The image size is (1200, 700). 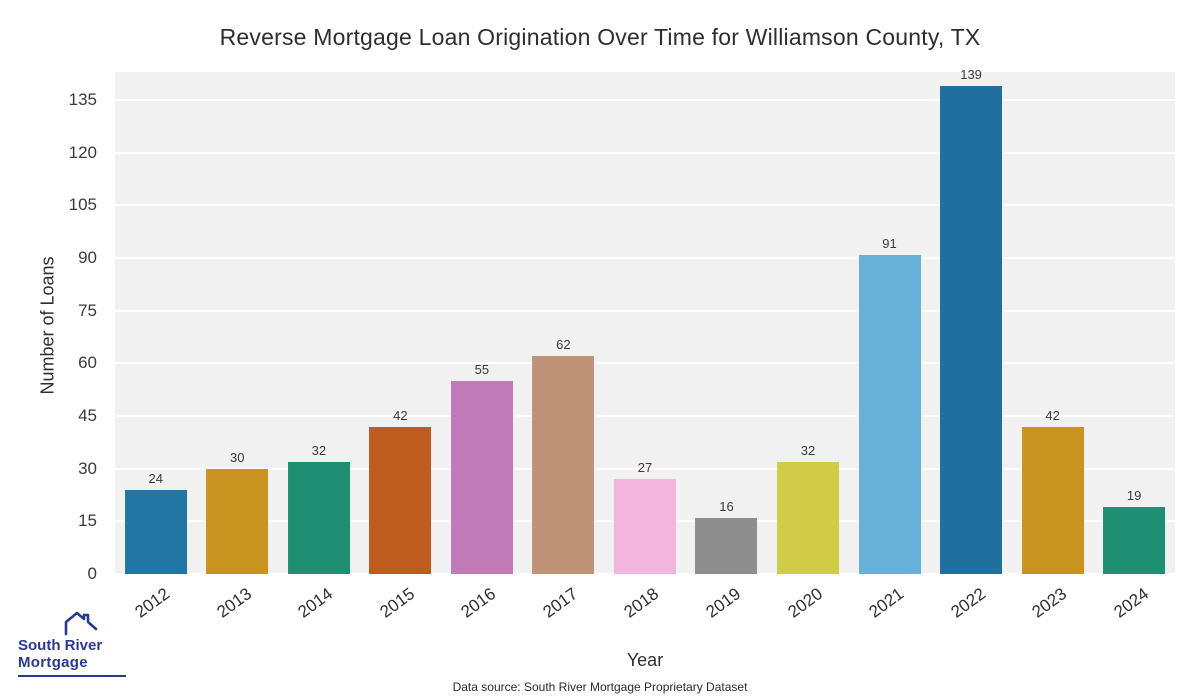 What do you see at coordinates (87, 416) in the screenshot?
I see `y-tick-label: 45` at bounding box center [87, 416].